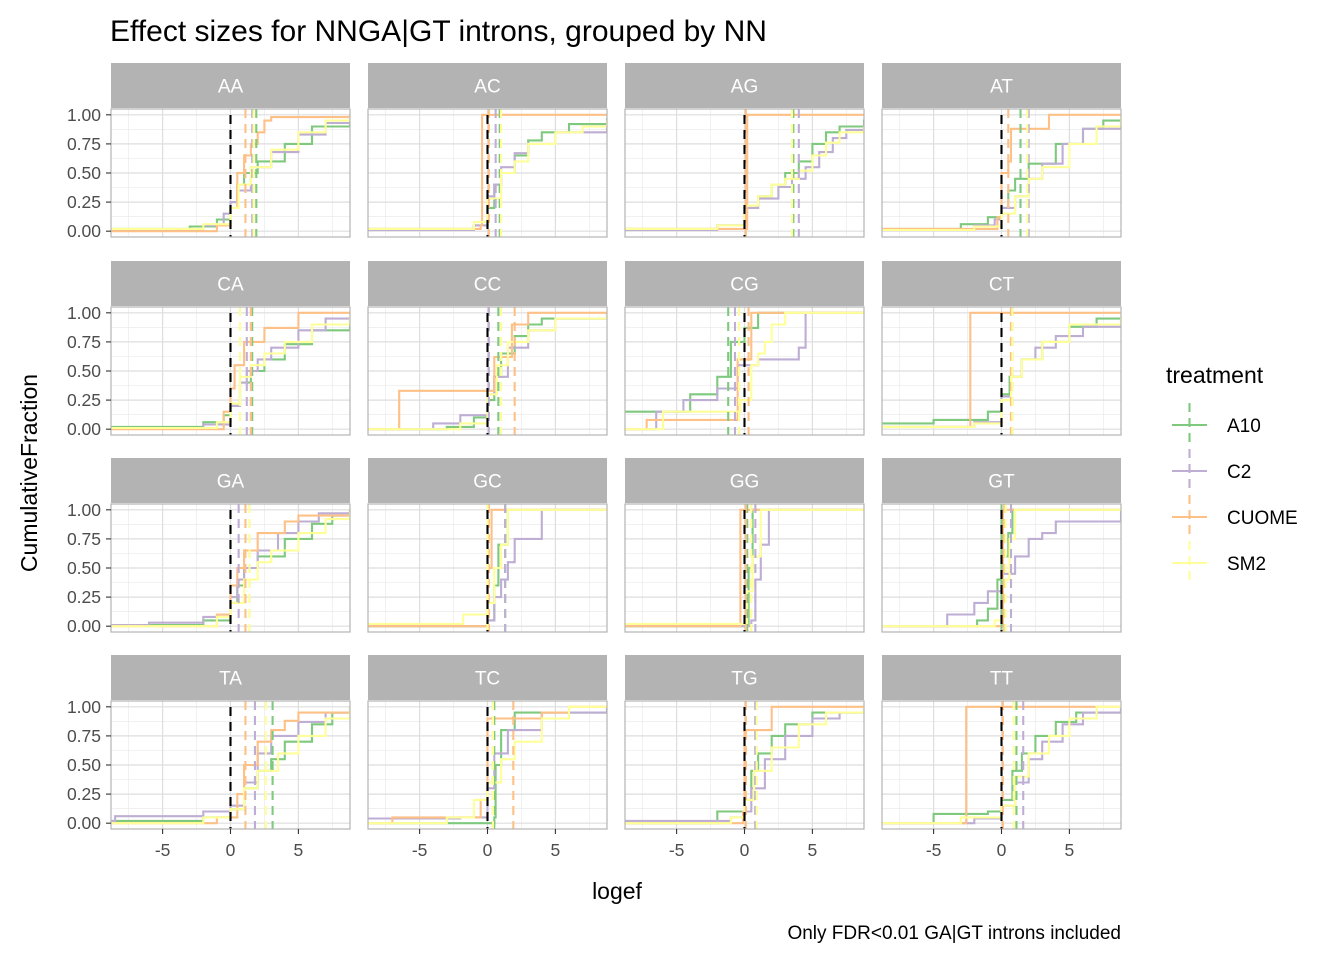 The height and width of the screenshot is (960, 1344). I want to click on facet-panel-ga: GA 0.00 0.25 0.50 0.75 1.00, so click(209, 547).